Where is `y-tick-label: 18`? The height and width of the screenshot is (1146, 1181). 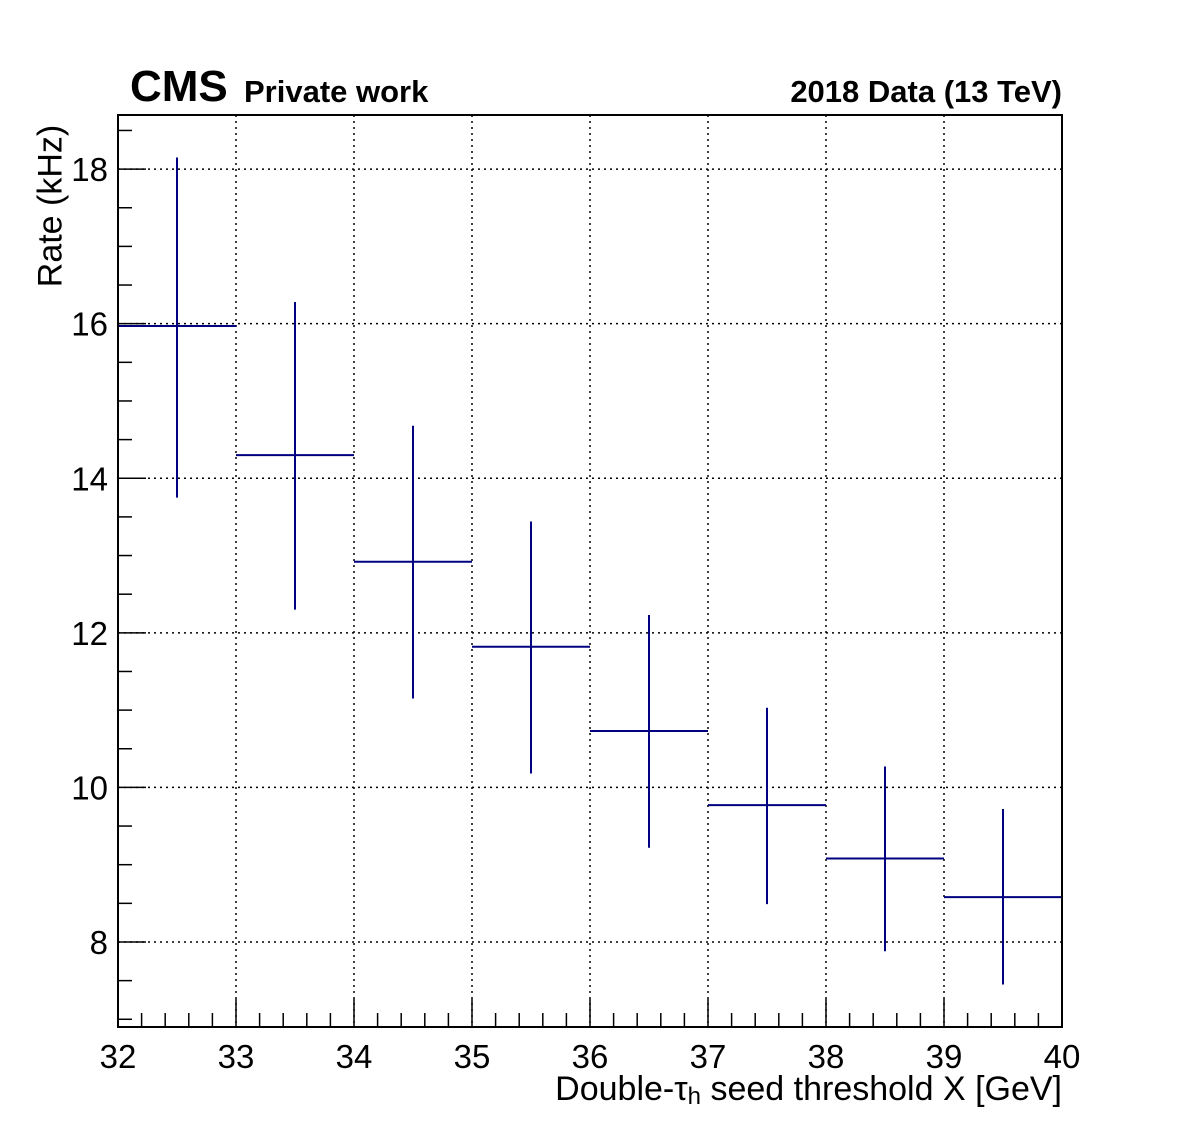 y-tick-label: 18 is located at coordinates (89, 169).